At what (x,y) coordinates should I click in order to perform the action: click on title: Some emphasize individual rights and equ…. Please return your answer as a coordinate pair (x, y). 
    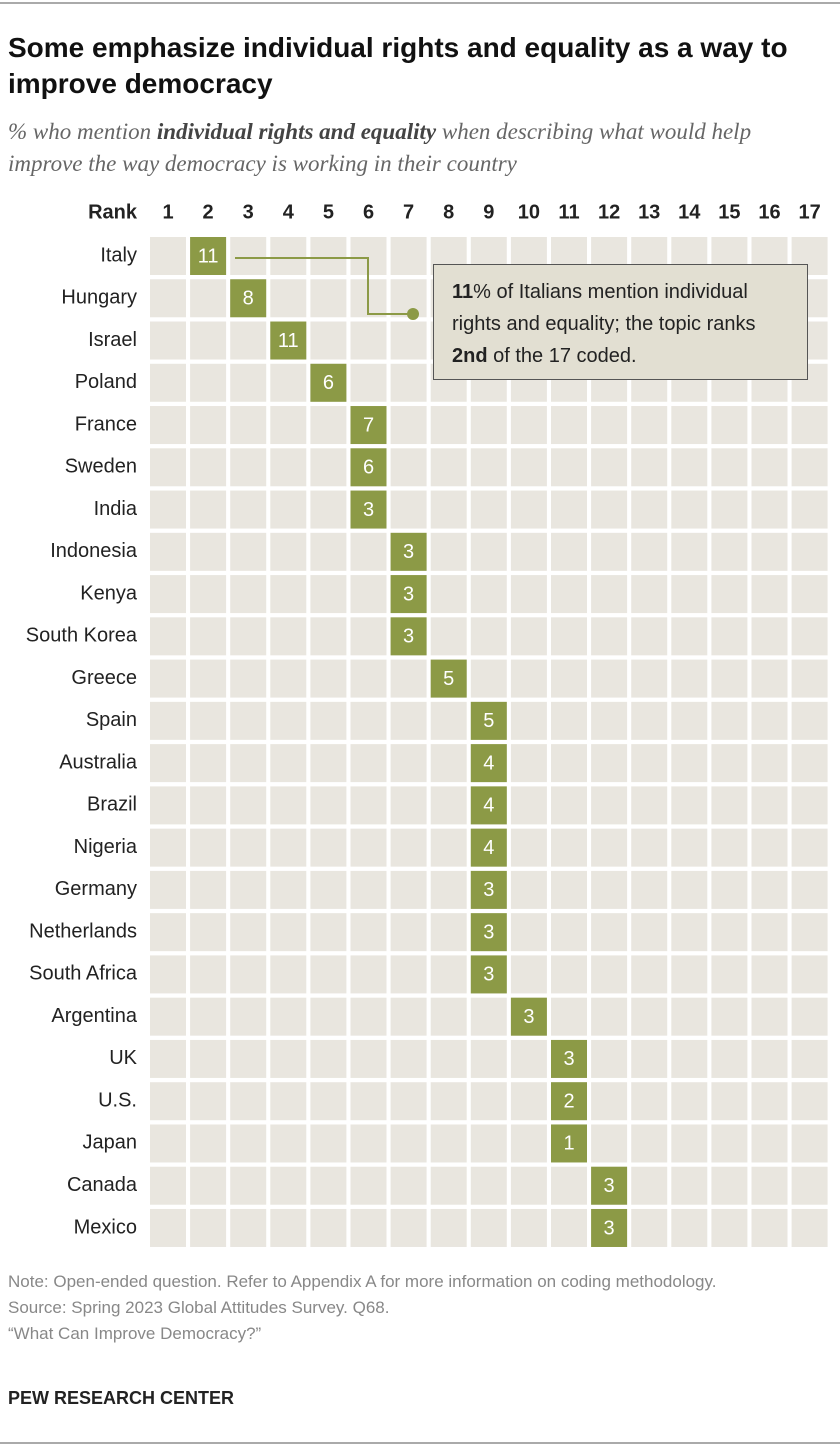
    Looking at the image, I should click on (398, 65).